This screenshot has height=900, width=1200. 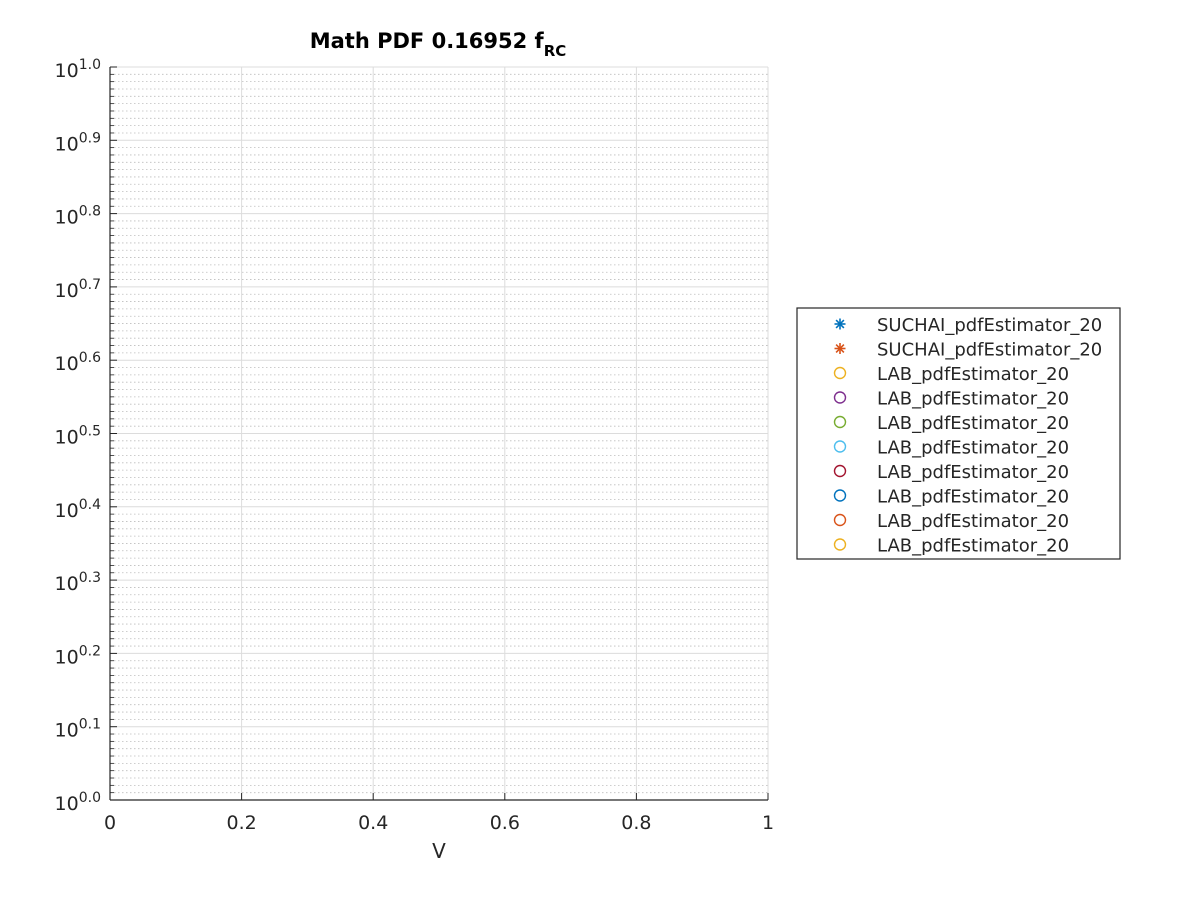 I want to click on y-tick-label: 100.4, so click(x=78, y=509).